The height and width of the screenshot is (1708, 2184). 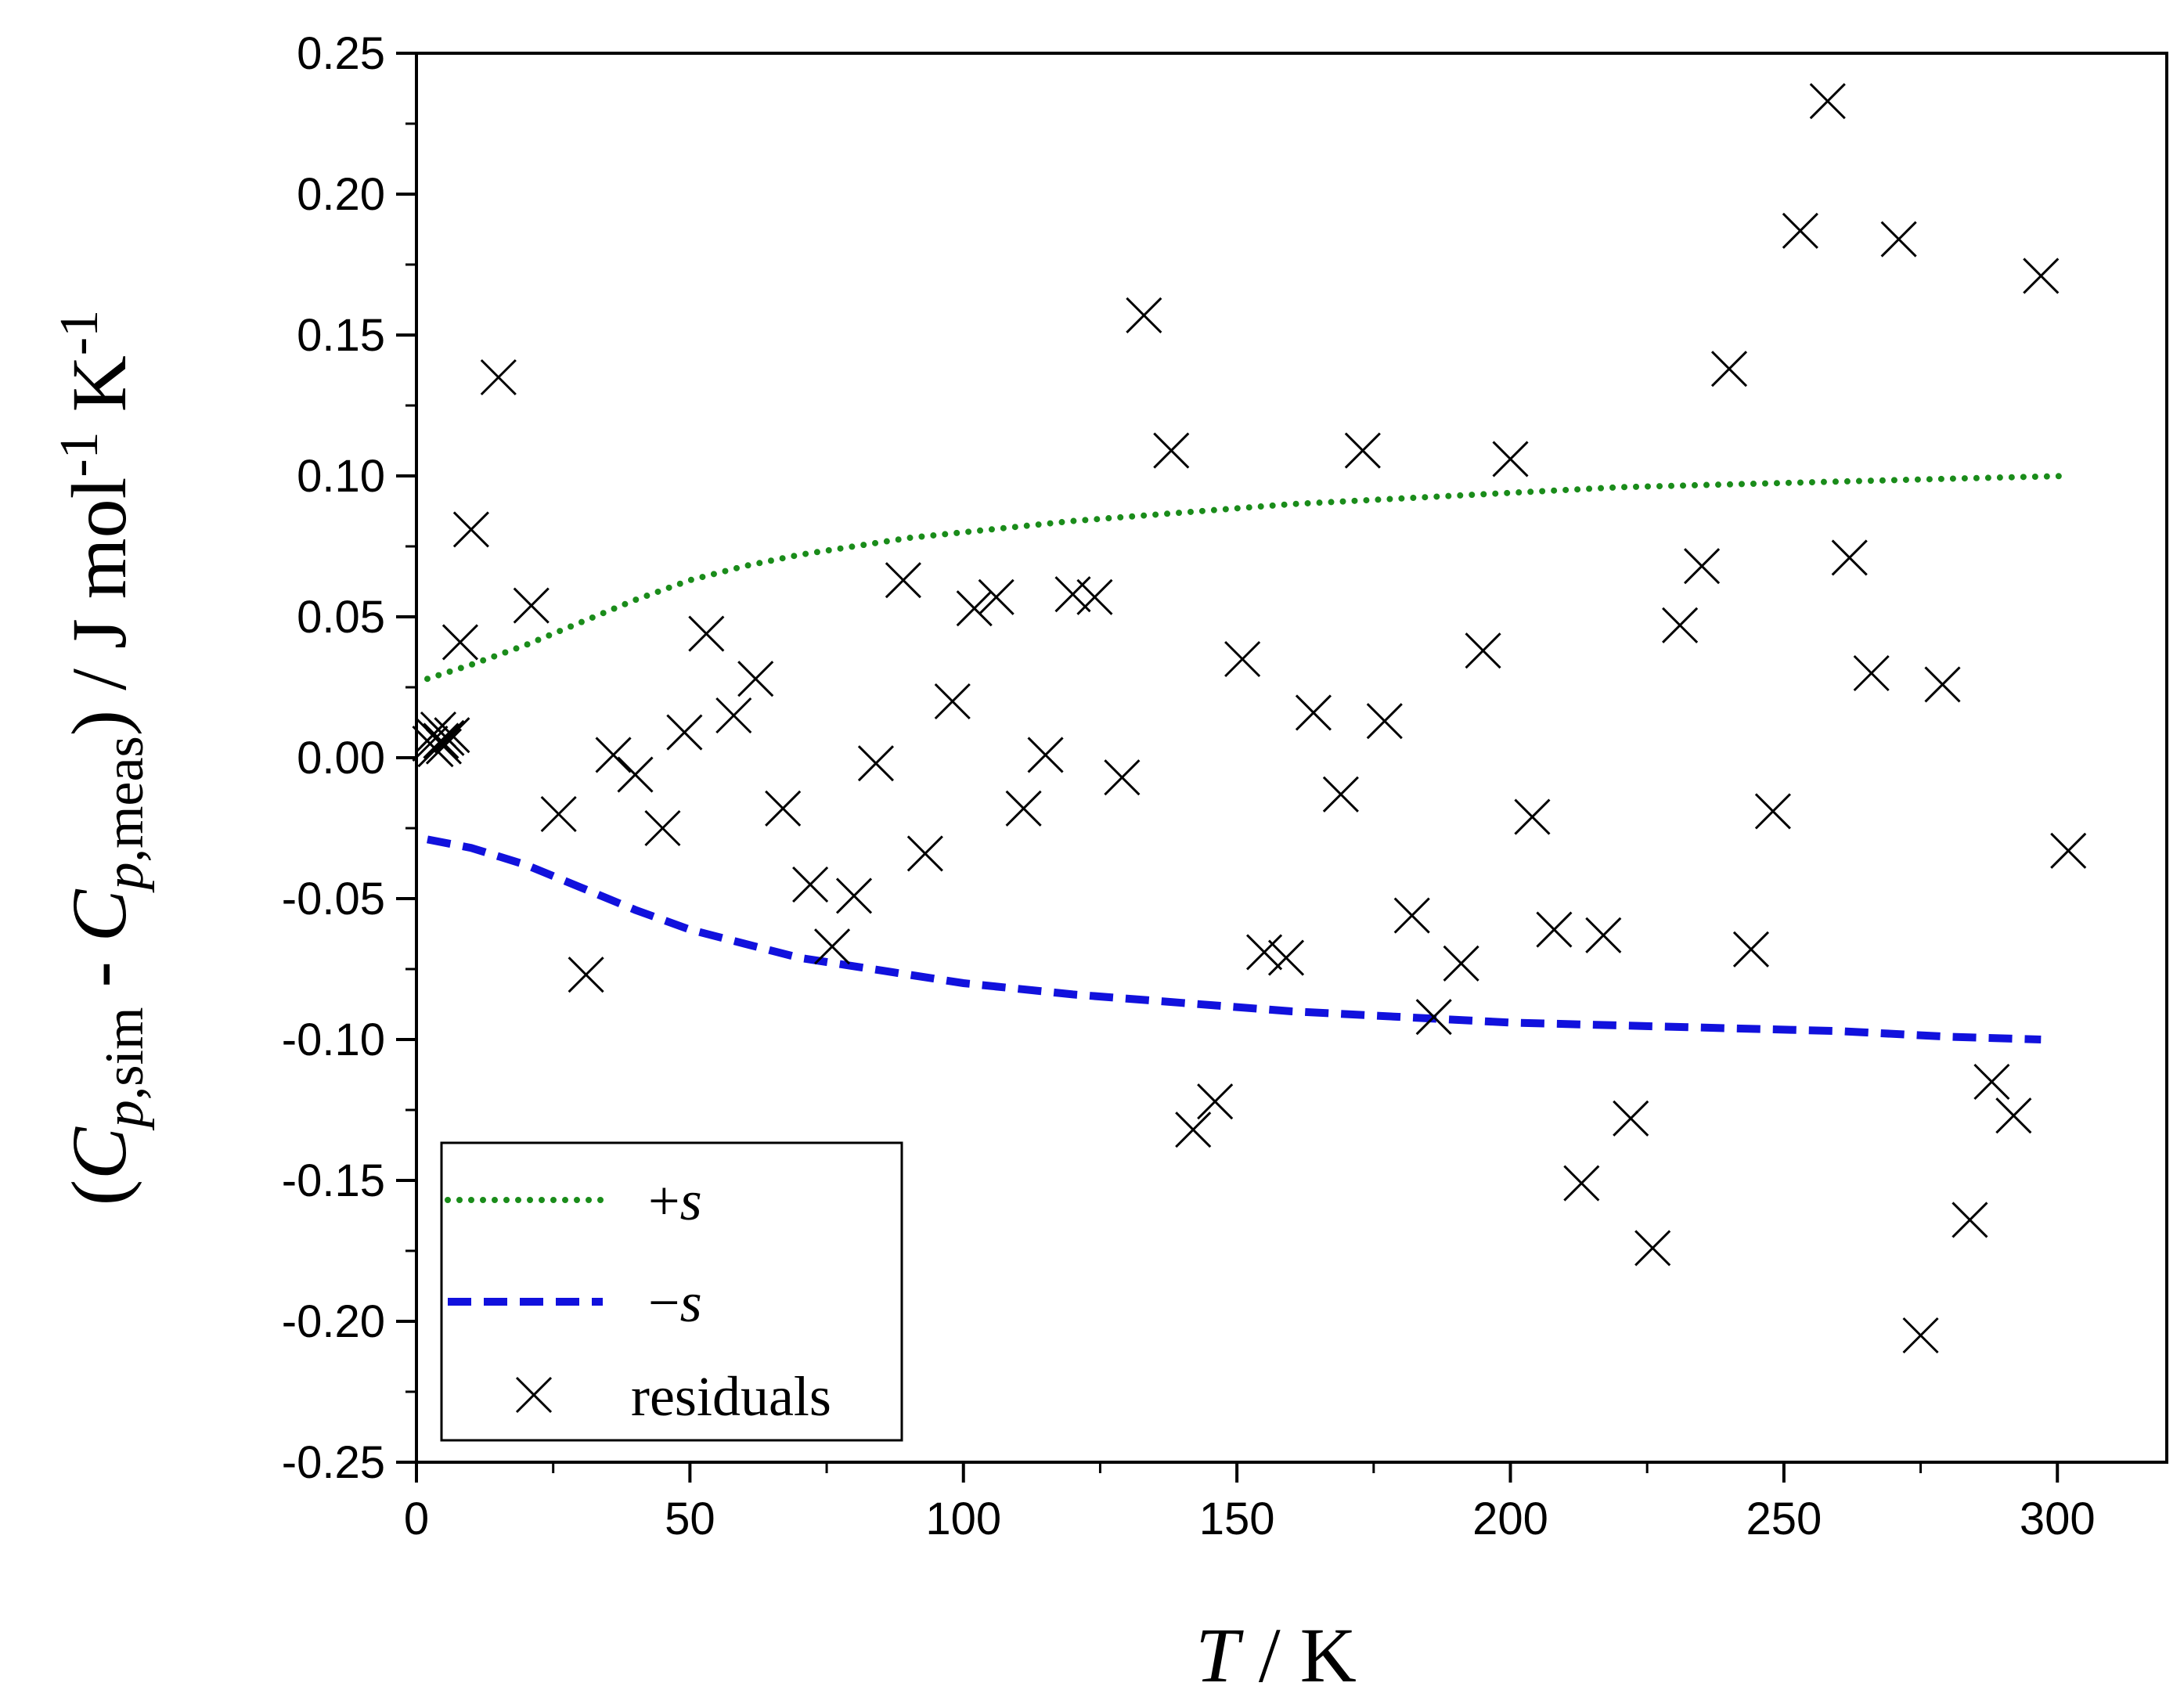 I want to click on x-tick-label: 250, so click(x=1784, y=1519).